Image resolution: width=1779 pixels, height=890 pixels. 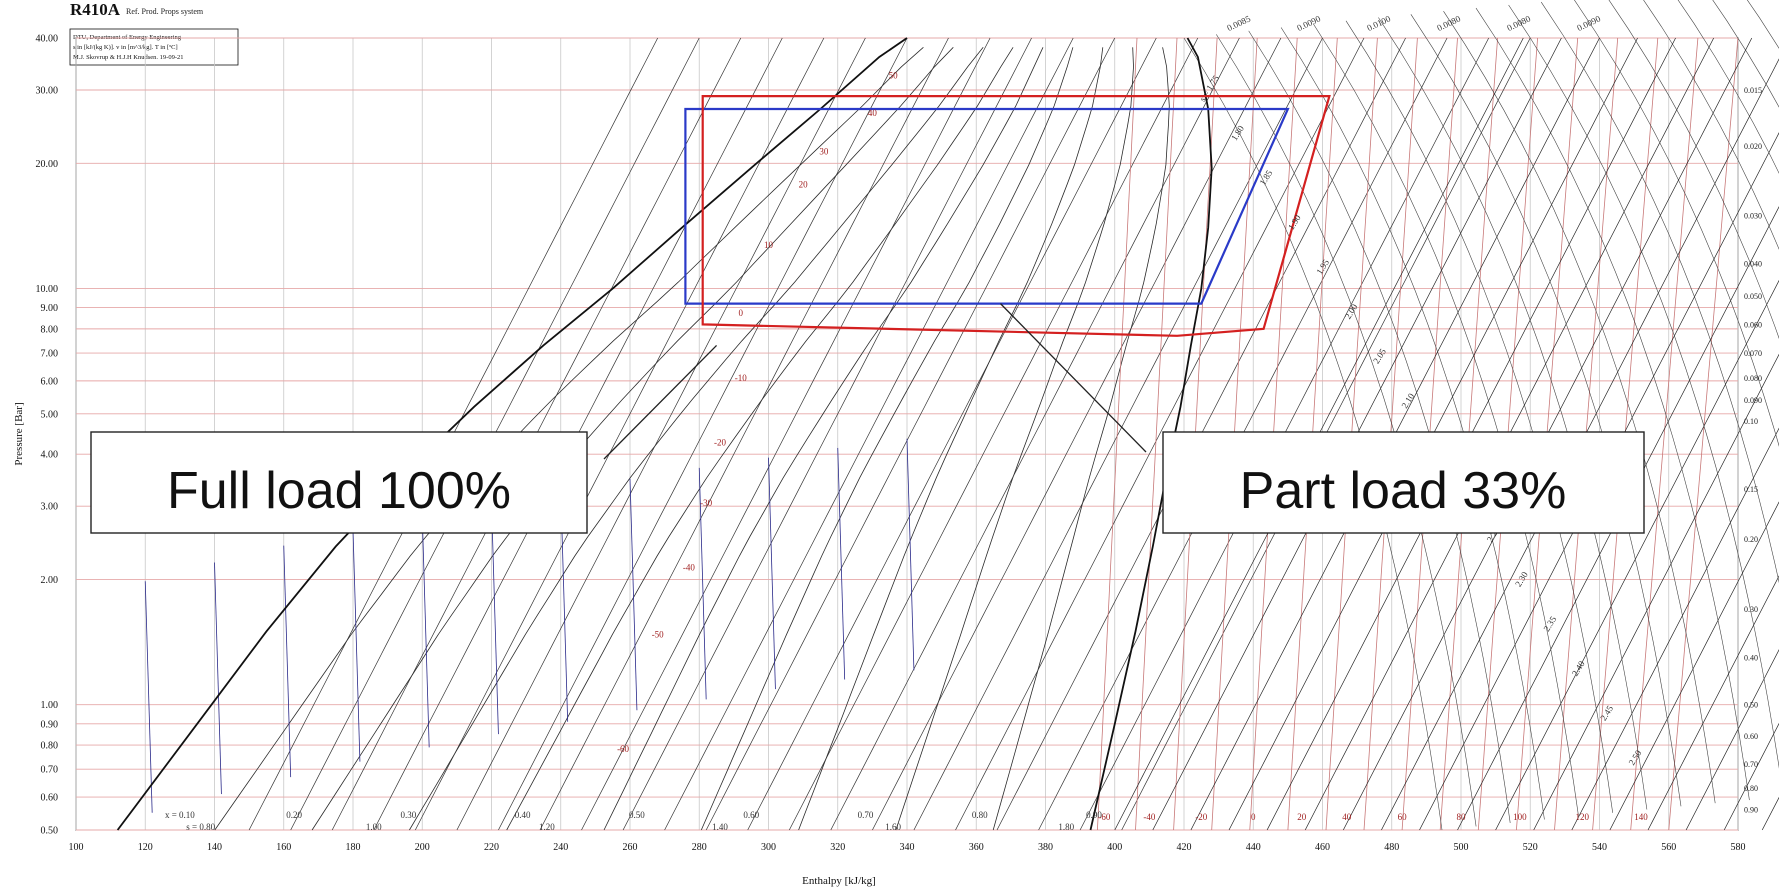 I want to click on x-tick-label: 140, so click(x=214, y=847).